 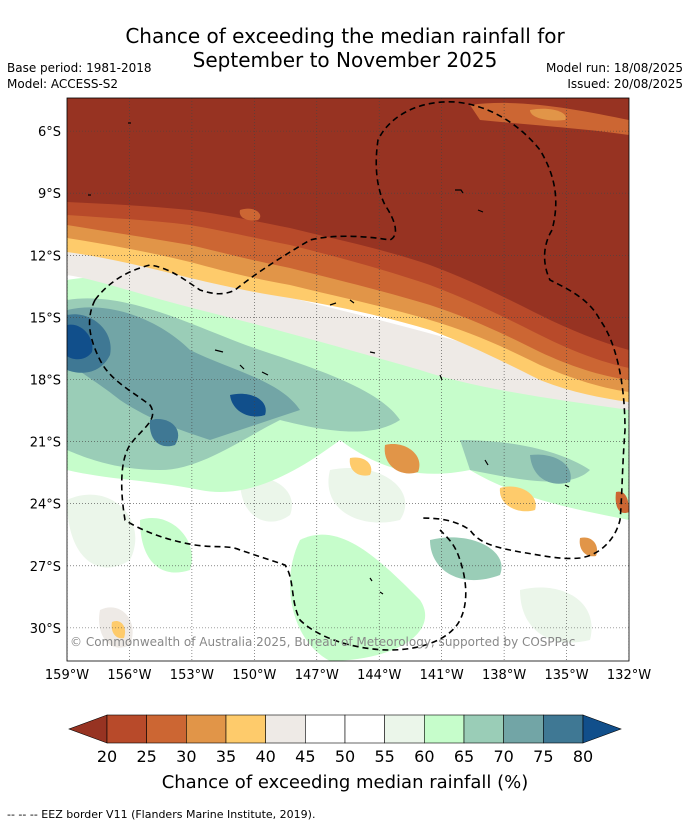 What do you see at coordinates (80, 342) in the screenshot?
I see `west-deep-blue-patch` at bounding box center [80, 342].